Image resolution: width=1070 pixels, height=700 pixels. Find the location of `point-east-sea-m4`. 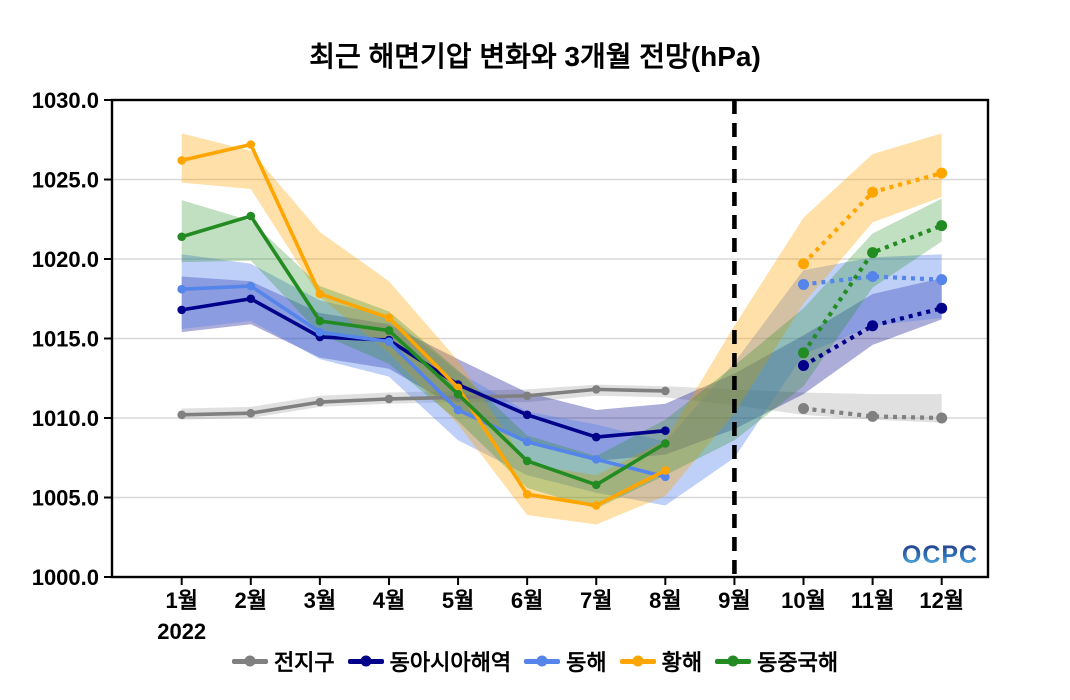

point-east-sea-m4 is located at coordinates (389, 341).